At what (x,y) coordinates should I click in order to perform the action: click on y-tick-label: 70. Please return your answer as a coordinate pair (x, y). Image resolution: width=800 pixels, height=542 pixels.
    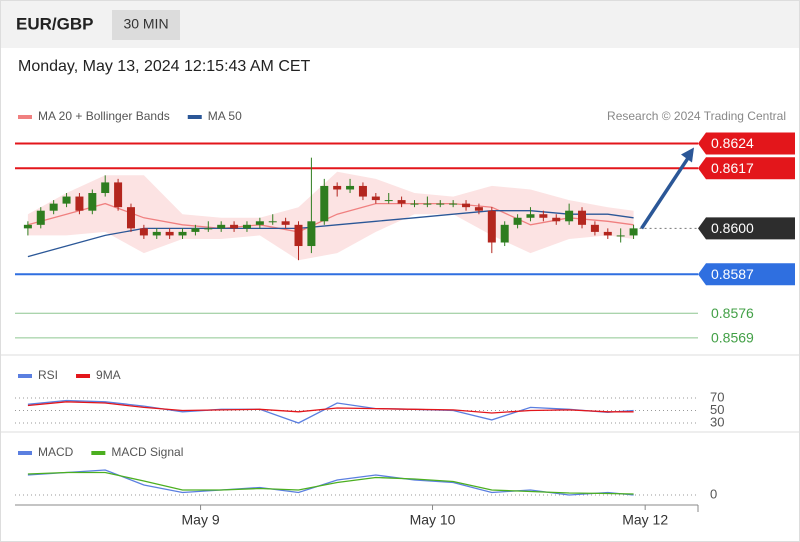
    Looking at the image, I should click on (717, 396).